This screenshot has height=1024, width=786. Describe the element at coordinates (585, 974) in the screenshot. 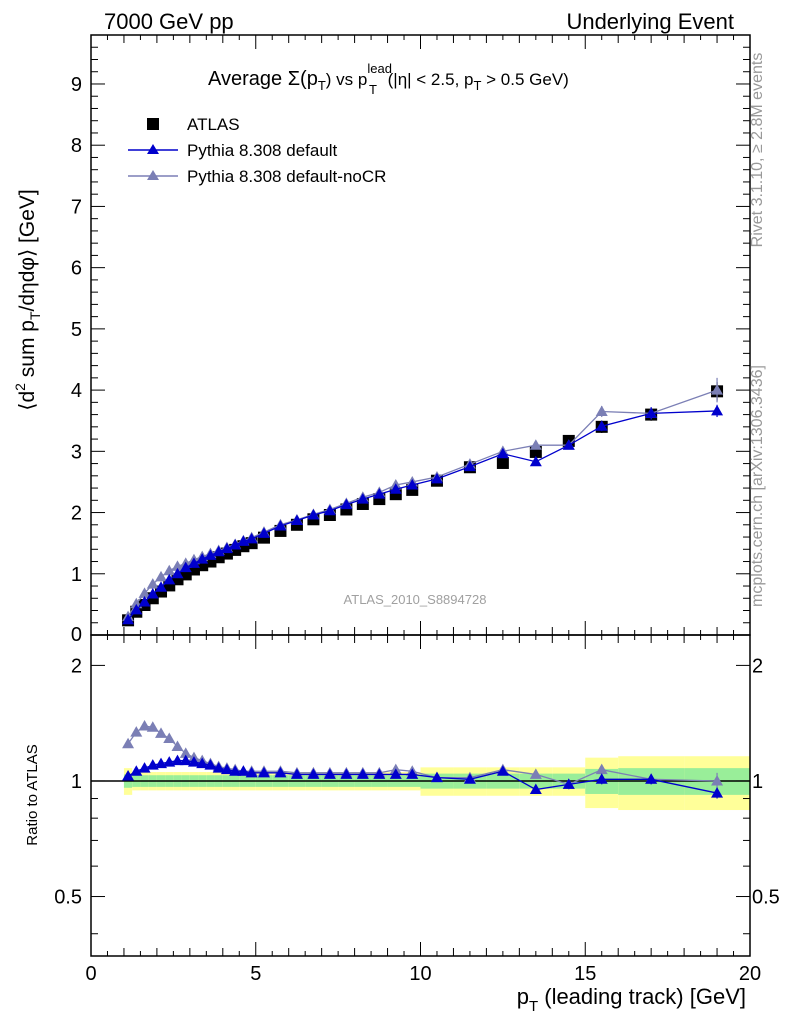

I see `x-tick-label: 15` at that location.